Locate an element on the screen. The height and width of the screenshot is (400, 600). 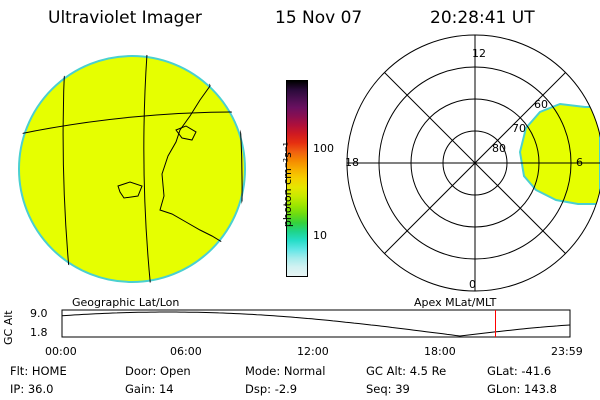
status-gc-alt: GC Alt: 4.5 Re is located at coordinates (406, 371).